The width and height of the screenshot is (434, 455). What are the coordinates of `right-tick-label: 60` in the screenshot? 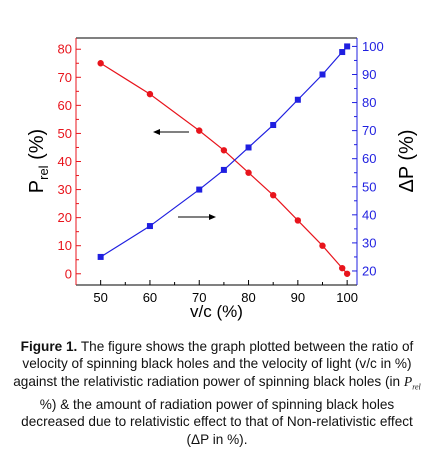 It's located at (369, 158).